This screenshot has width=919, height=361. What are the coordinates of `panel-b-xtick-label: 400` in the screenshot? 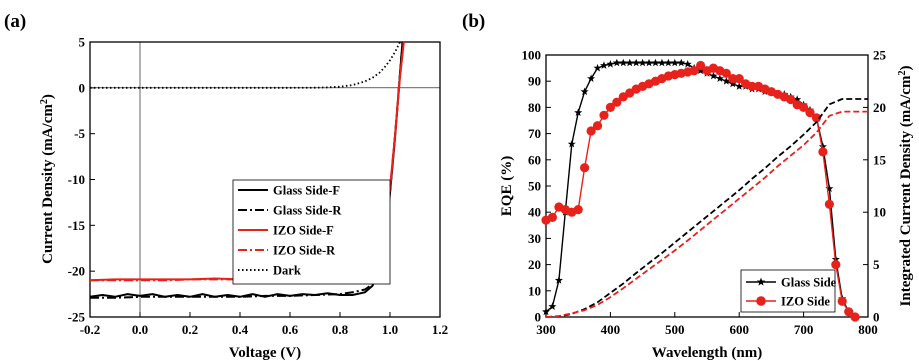 It's located at (611, 329).